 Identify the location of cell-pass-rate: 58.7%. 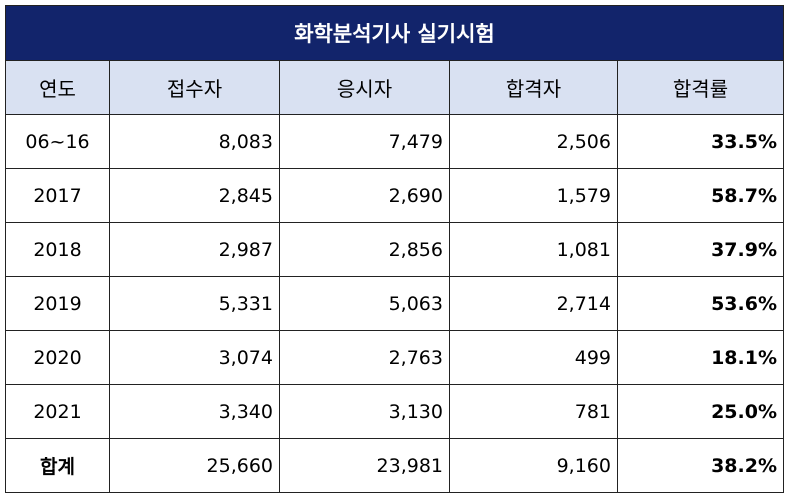
(700, 195).